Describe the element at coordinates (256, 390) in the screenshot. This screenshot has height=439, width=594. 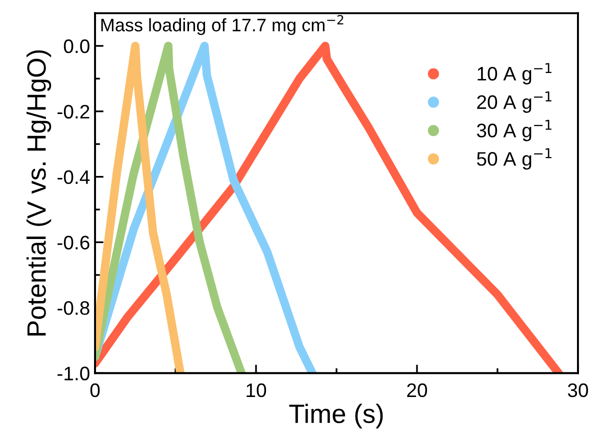
I see `x-tick-label: 10` at that location.